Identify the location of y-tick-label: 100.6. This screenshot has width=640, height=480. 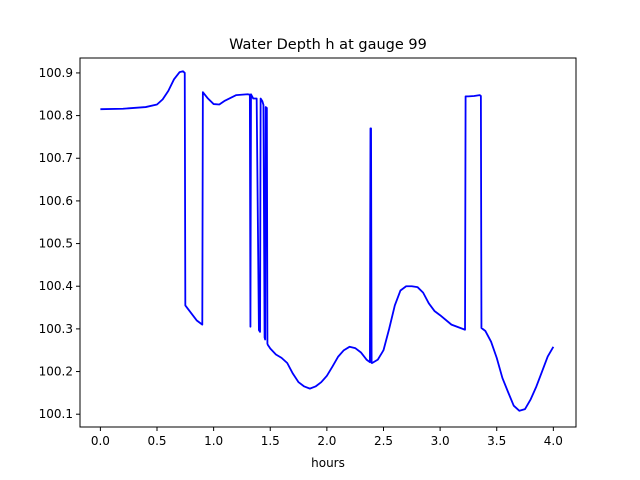
(56, 201).